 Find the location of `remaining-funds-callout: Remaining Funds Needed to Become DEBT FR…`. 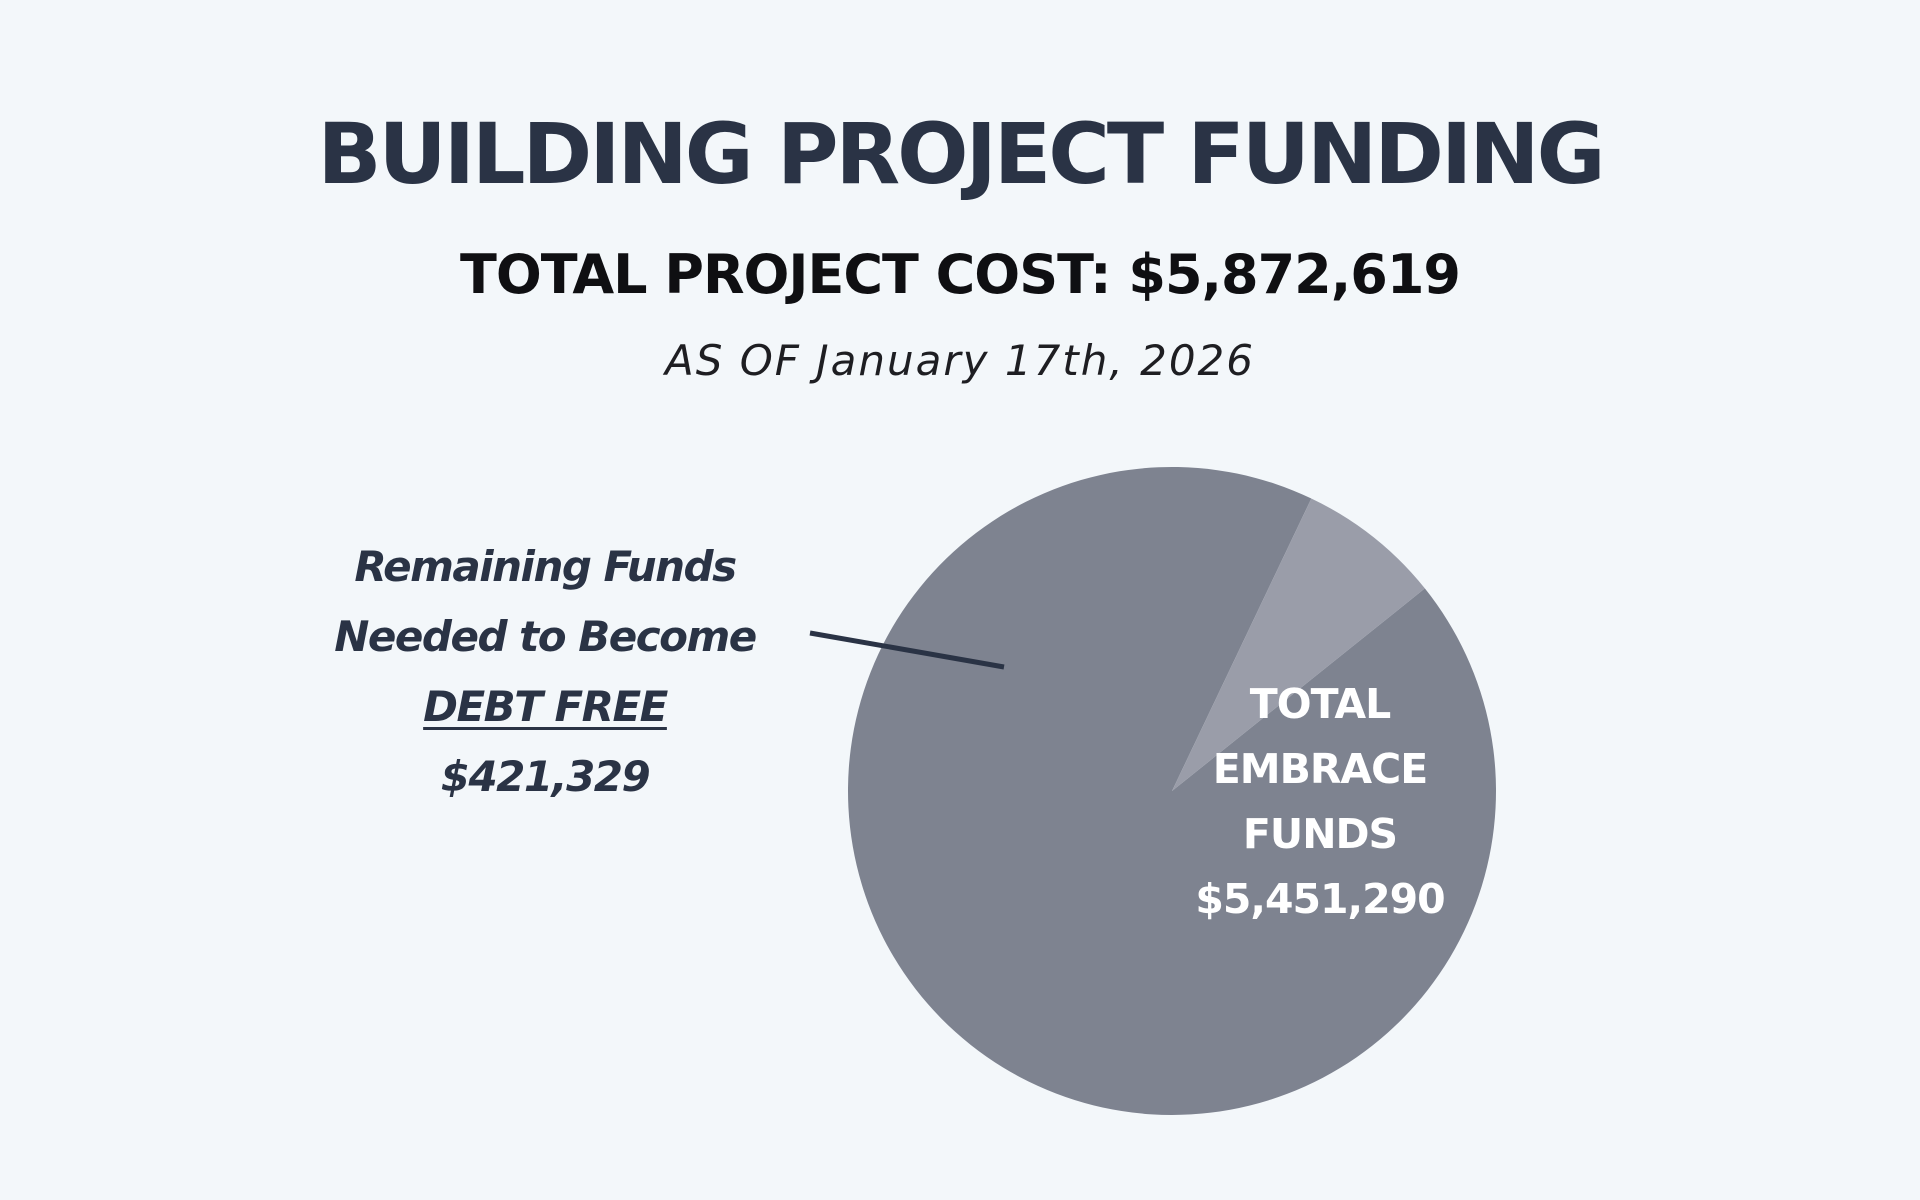

remaining-funds-callout: Remaining Funds Needed to Become DEBT FR… is located at coordinates (545, 672).